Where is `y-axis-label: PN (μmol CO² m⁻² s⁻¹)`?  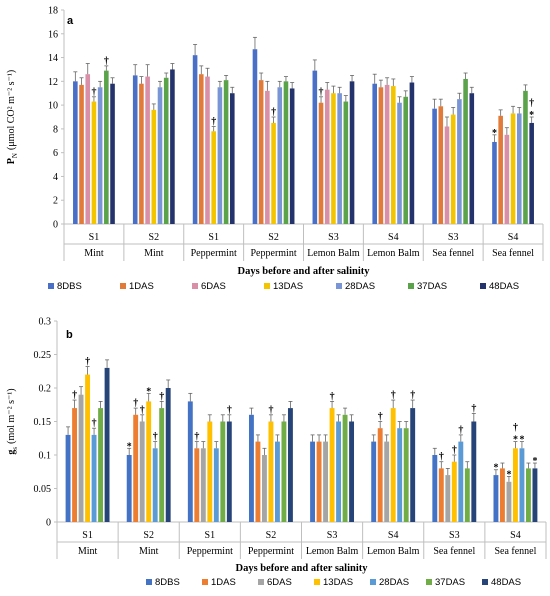
y-axis-label: PN (μmol CO² m⁻² s⁻¹) is located at coordinates (12, 117).